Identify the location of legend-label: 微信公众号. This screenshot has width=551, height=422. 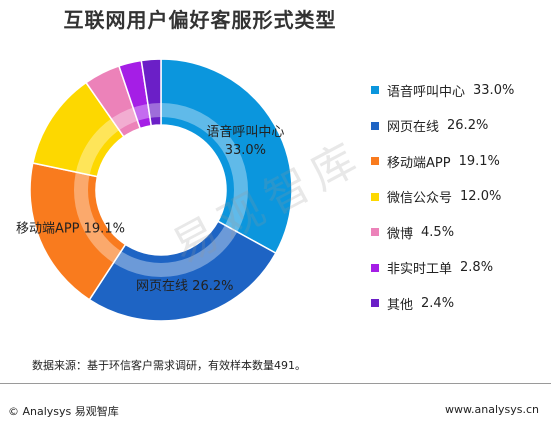
(420, 198).